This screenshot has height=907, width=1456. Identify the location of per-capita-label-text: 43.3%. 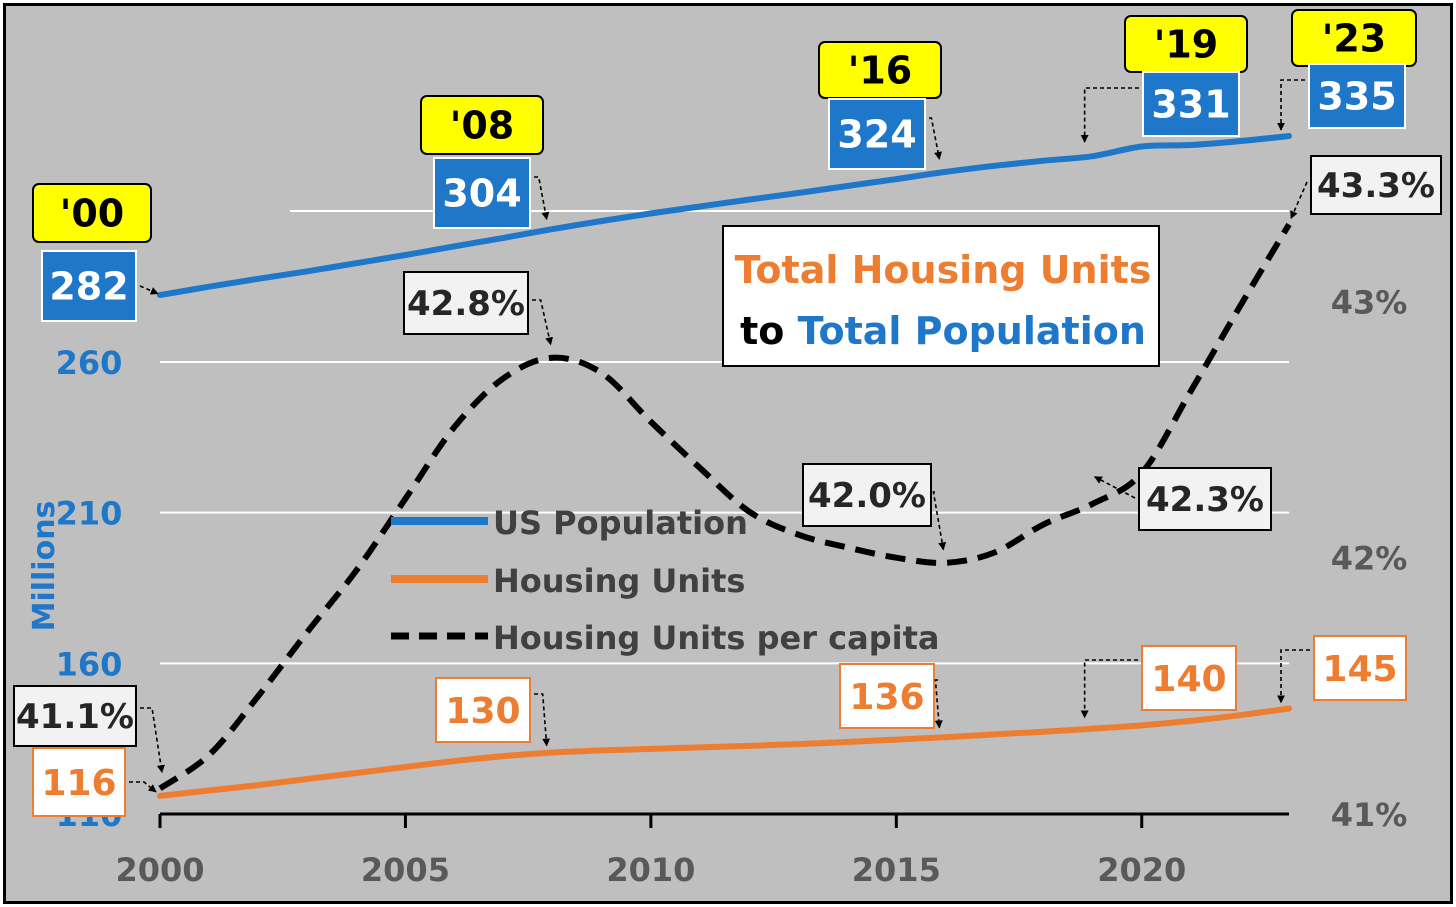
(1376, 186).